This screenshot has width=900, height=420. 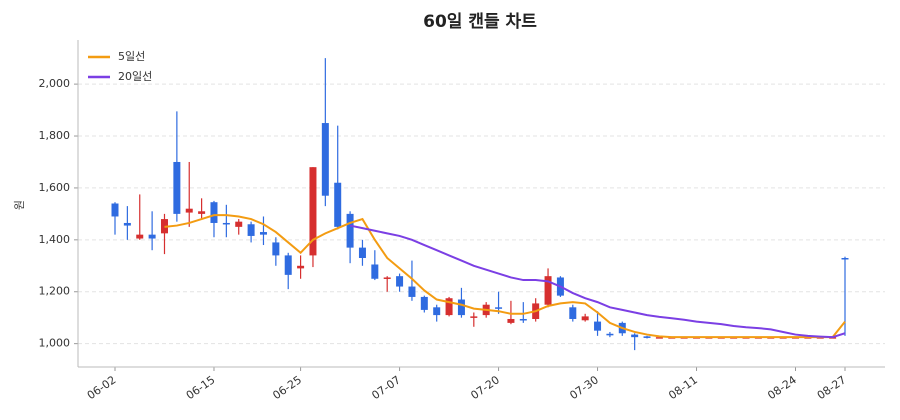 I want to click on legend-label: 5일선, so click(x=131, y=56).